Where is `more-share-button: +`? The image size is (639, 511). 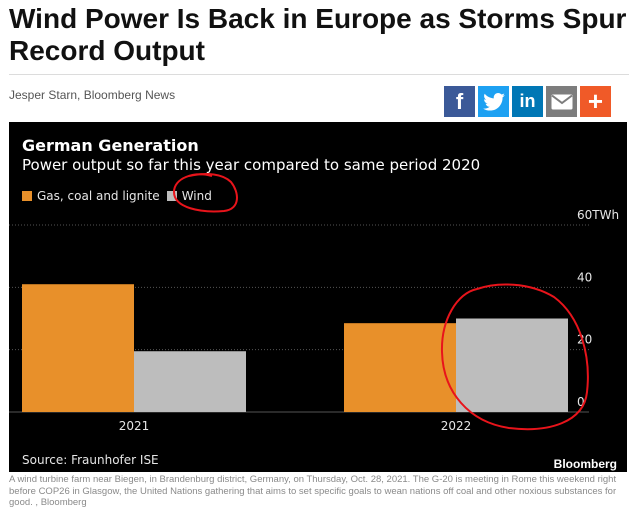 more-share-button: + is located at coordinates (595, 101).